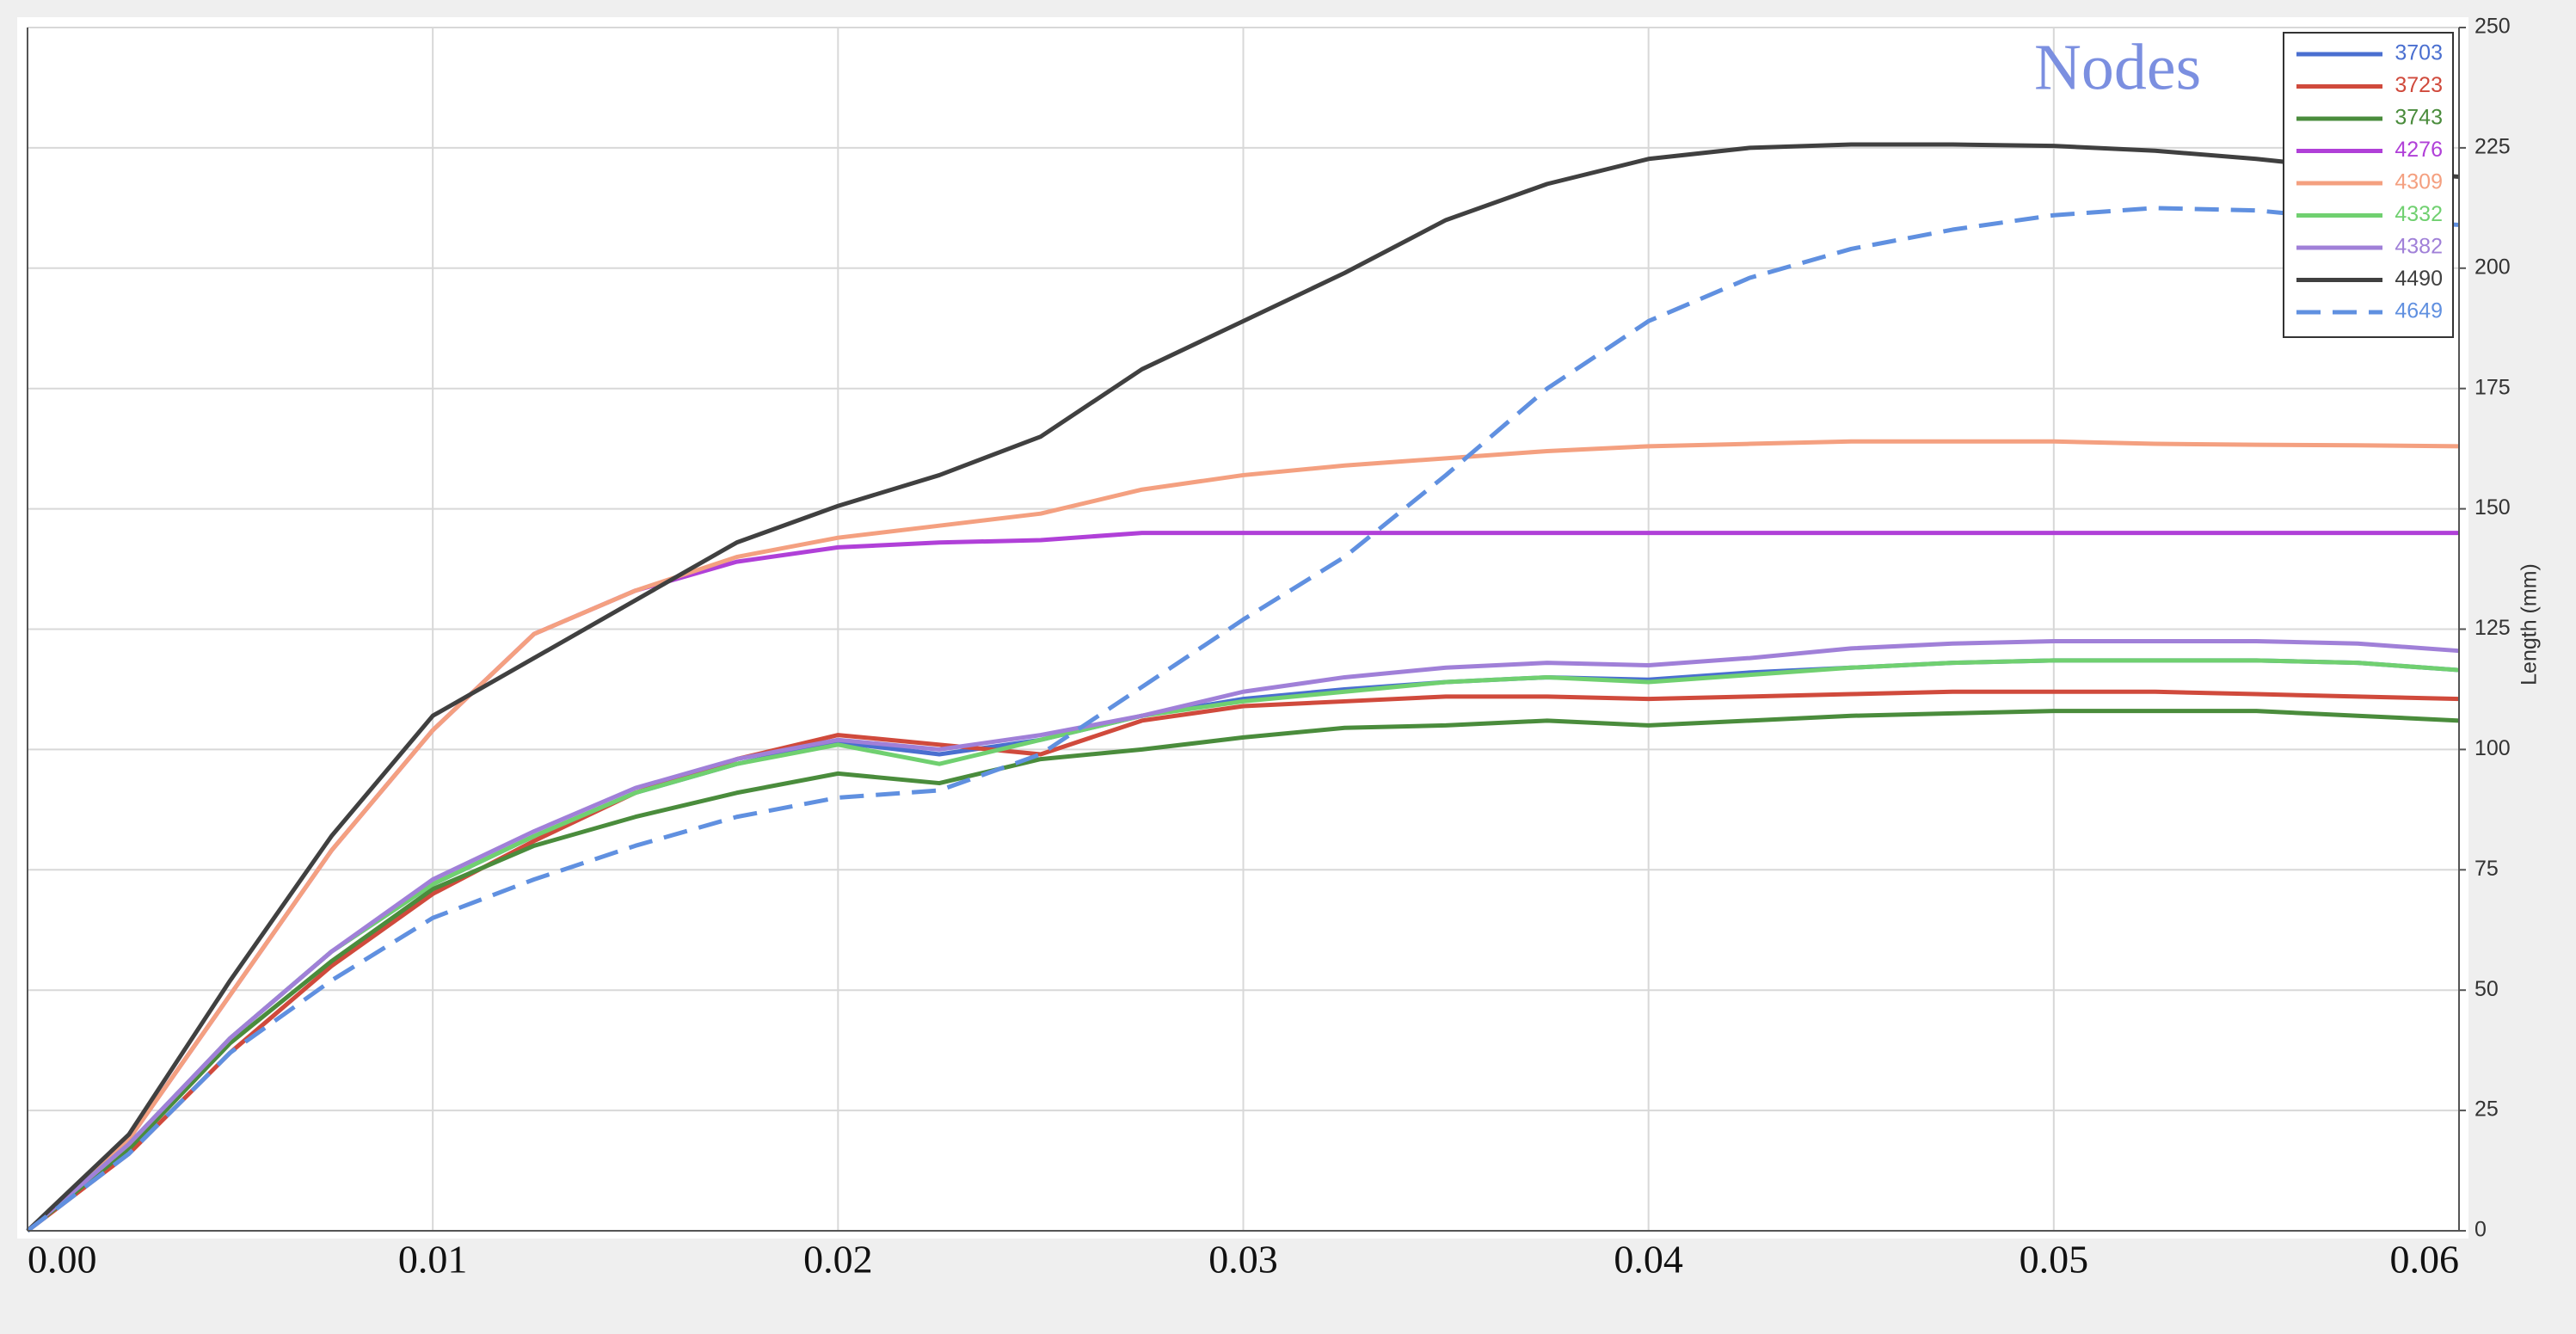 The image size is (2576, 1334). Describe the element at coordinates (2493, 147) in the screenshot. I see `y-tick-label: 225` at that location.